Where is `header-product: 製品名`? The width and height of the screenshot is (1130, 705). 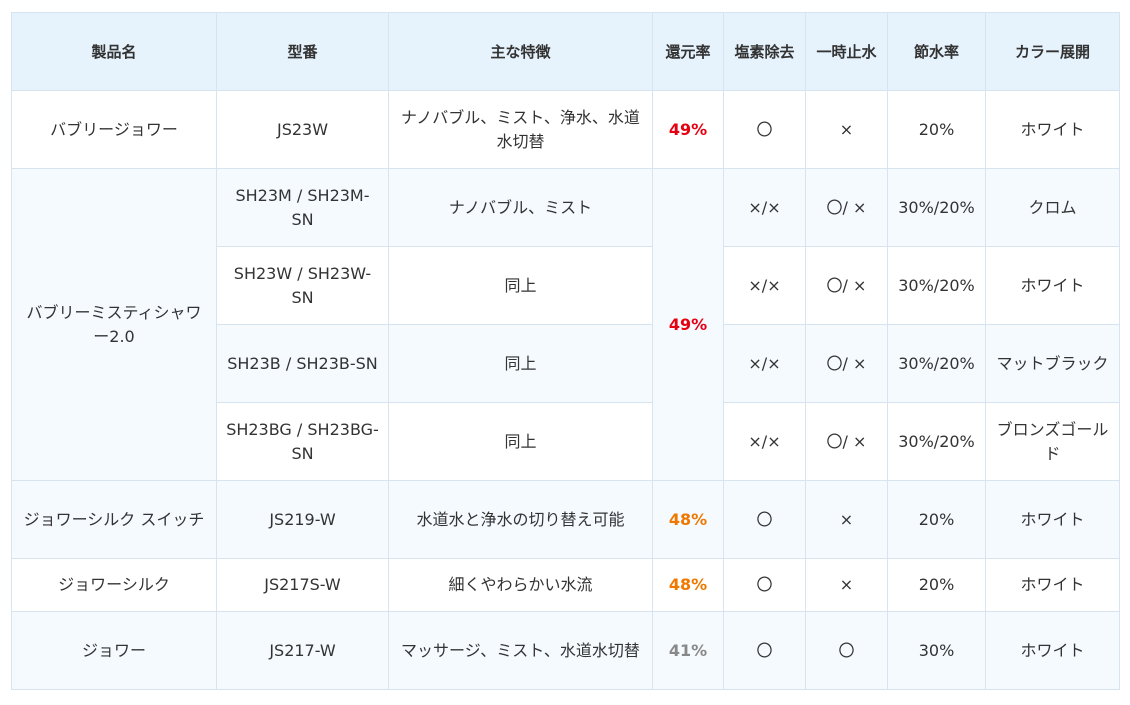 header-product: 製品名 is located at coordinates (114, 51).